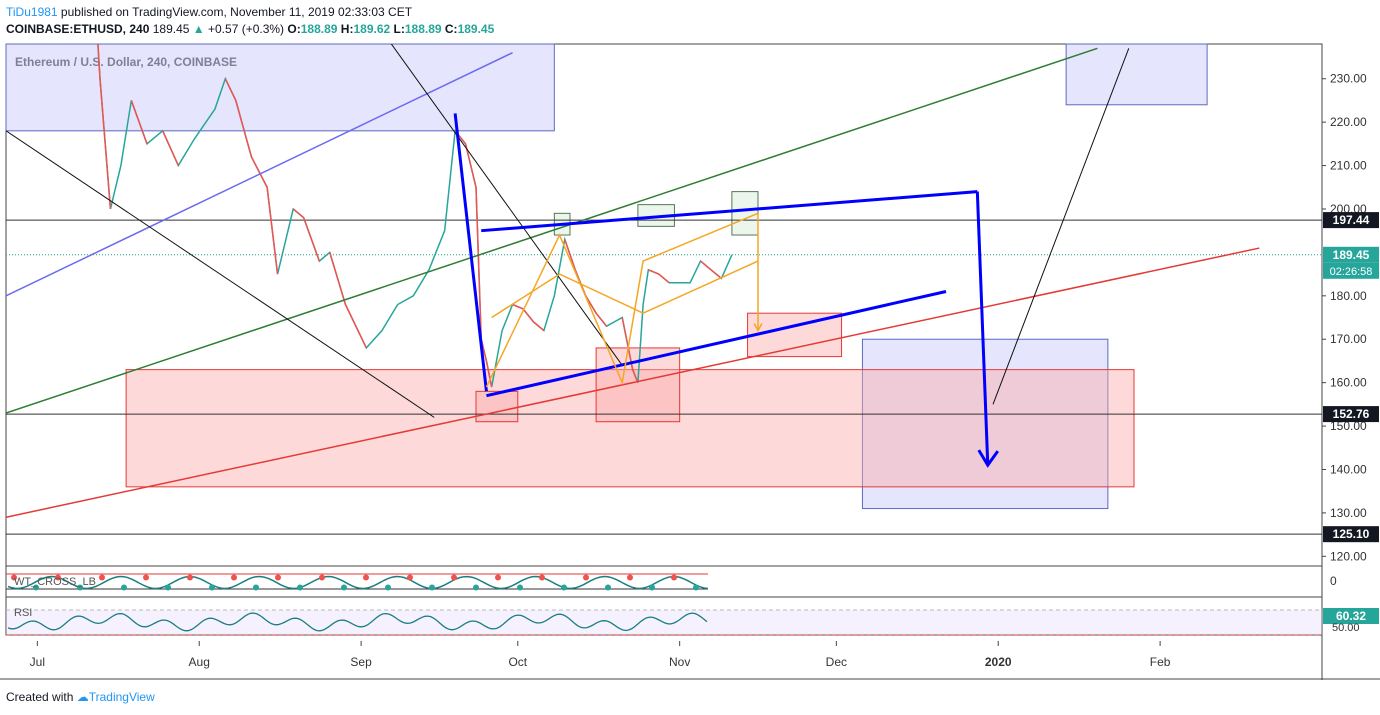 Image resolution: width=1380 pixels, height=715 pixels. Describe the element at coordinates (517, 662) in the screenshot. I see `x-tick-label-3: Oct` at that location.